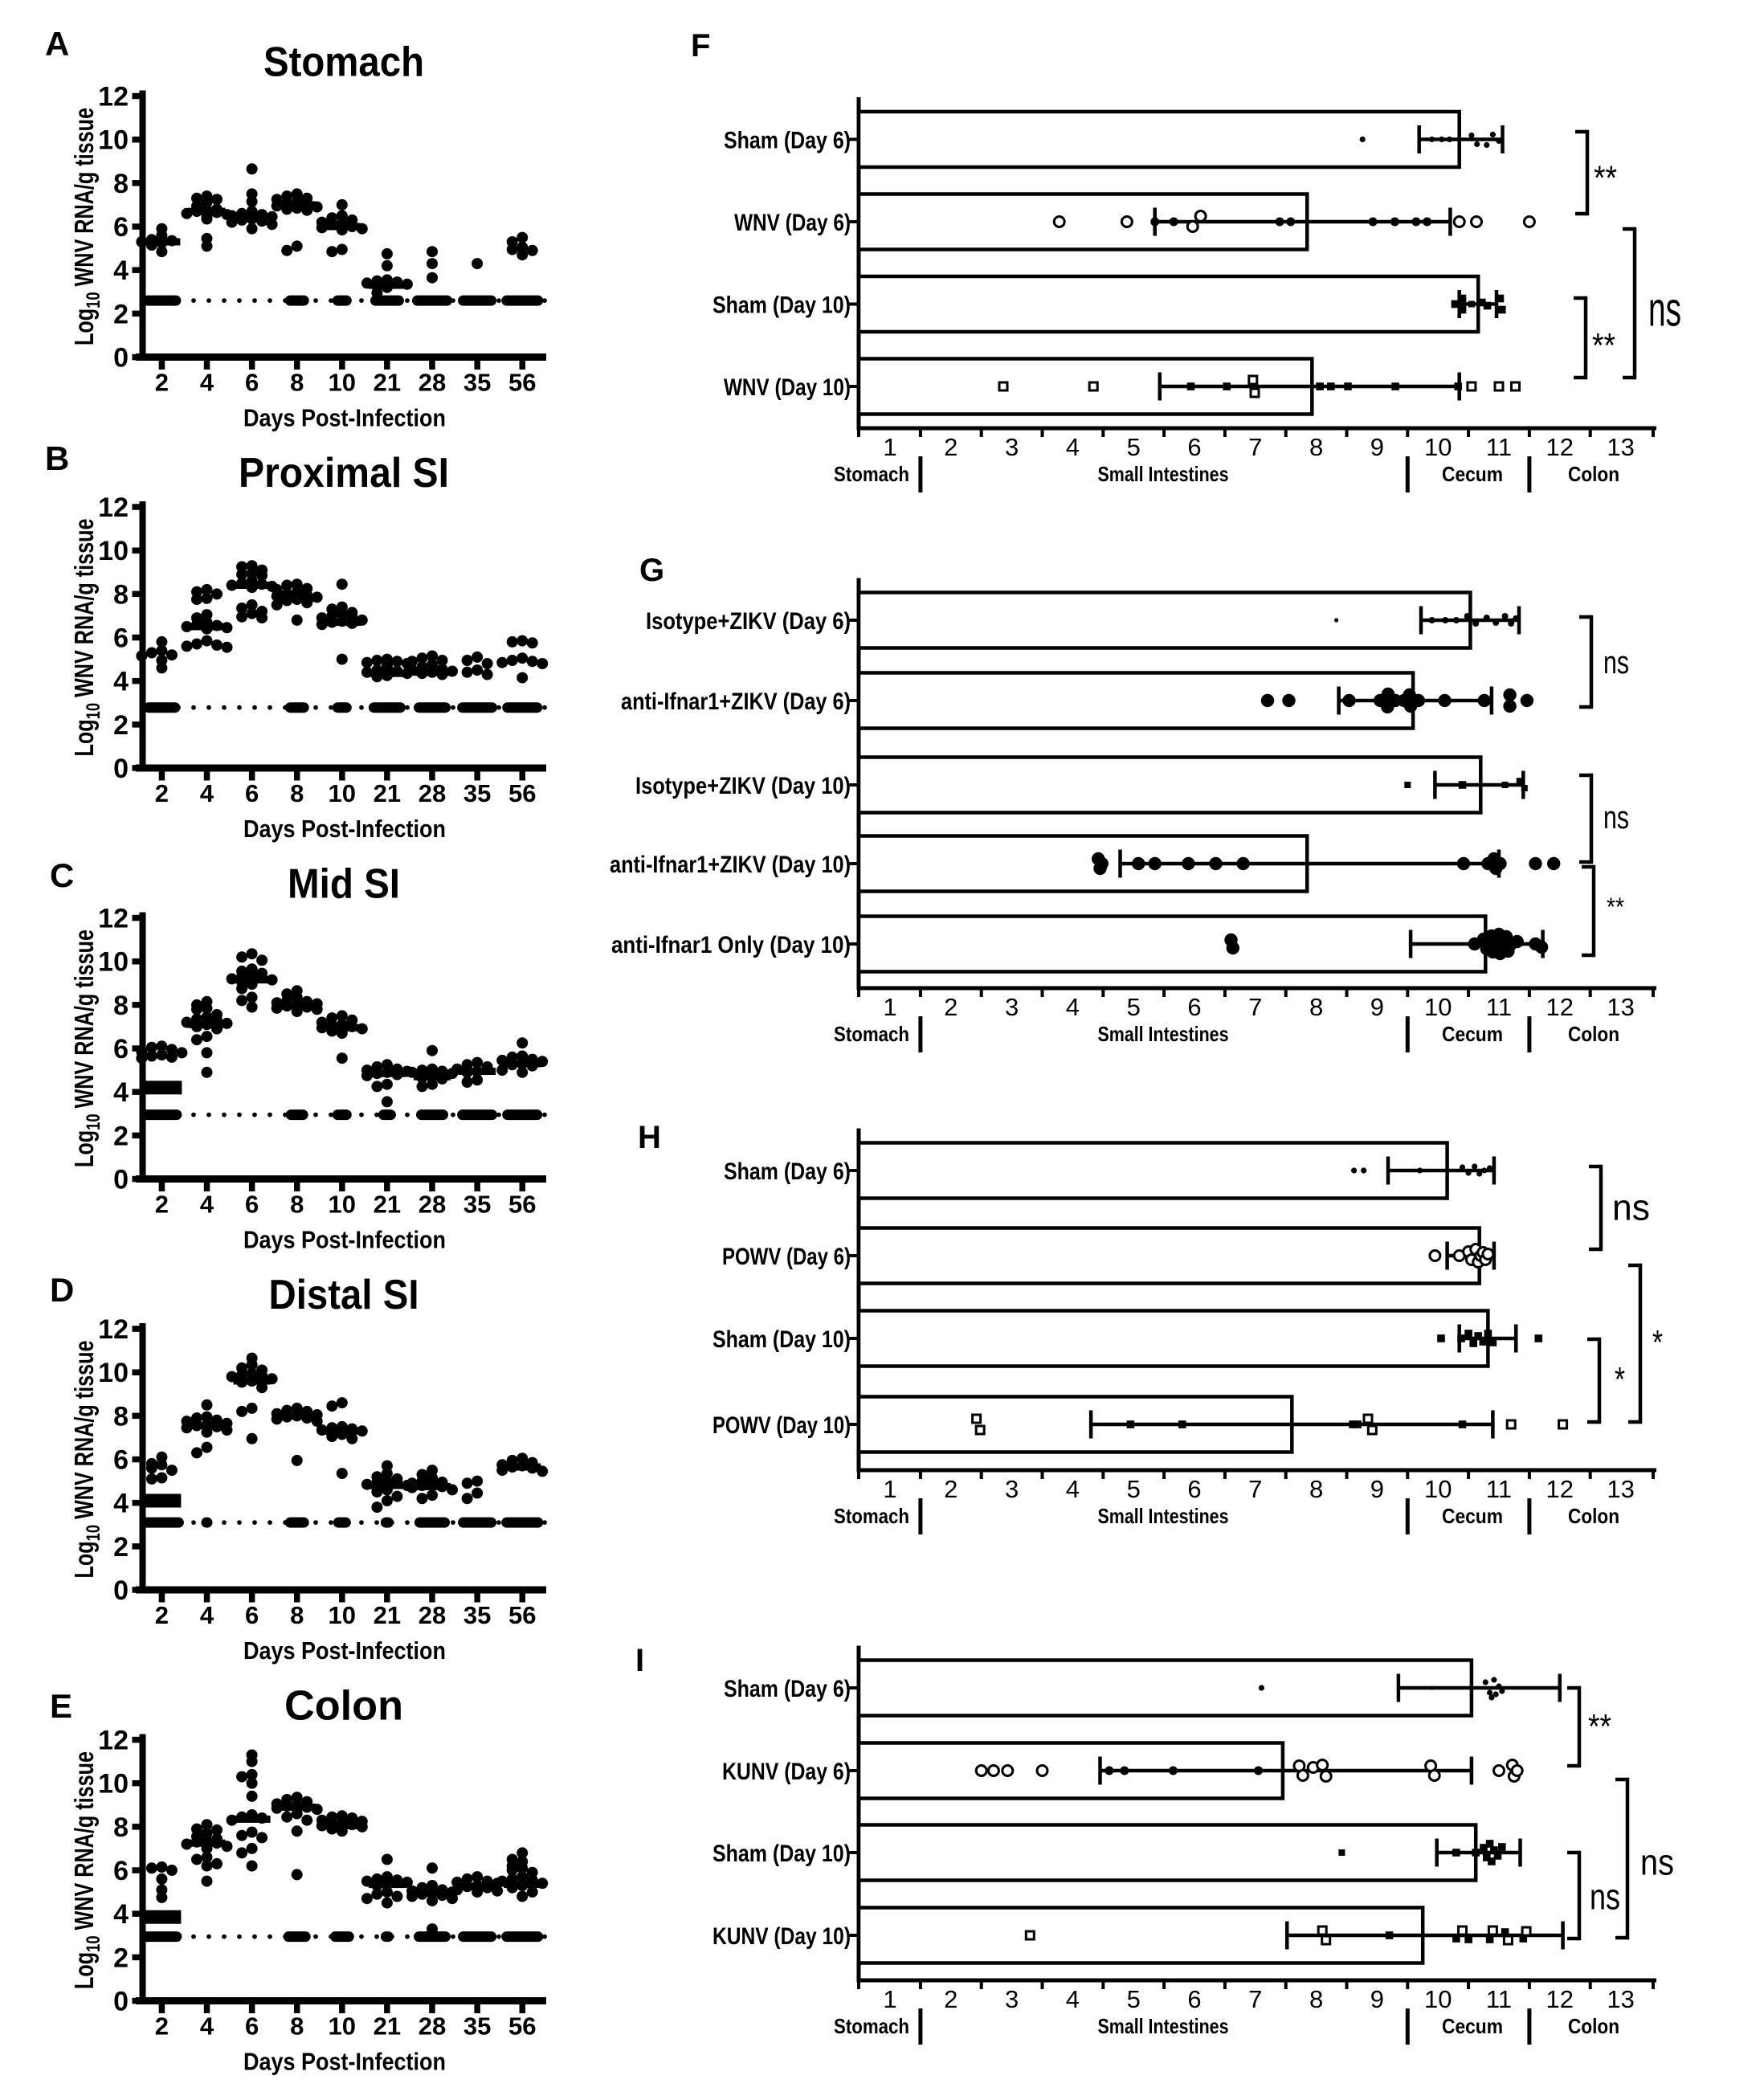 Image resolution: width=1764 pixels, height=2096 pixels. I want to click on svg-text: B, so click(57, 458).